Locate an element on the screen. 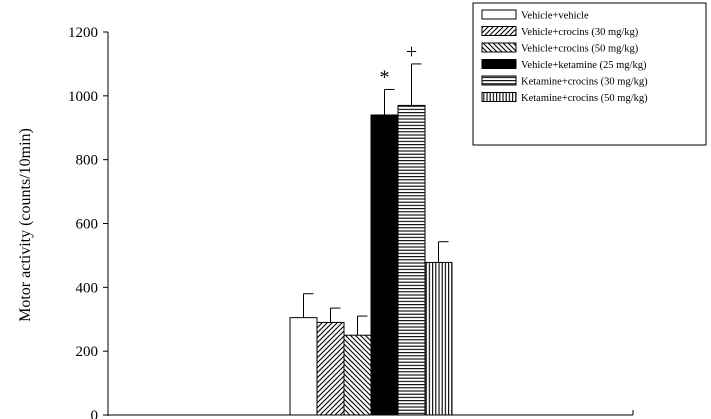 This screenshot has height=419, width=711. error-bars-group is located at coordinates (376, 199).